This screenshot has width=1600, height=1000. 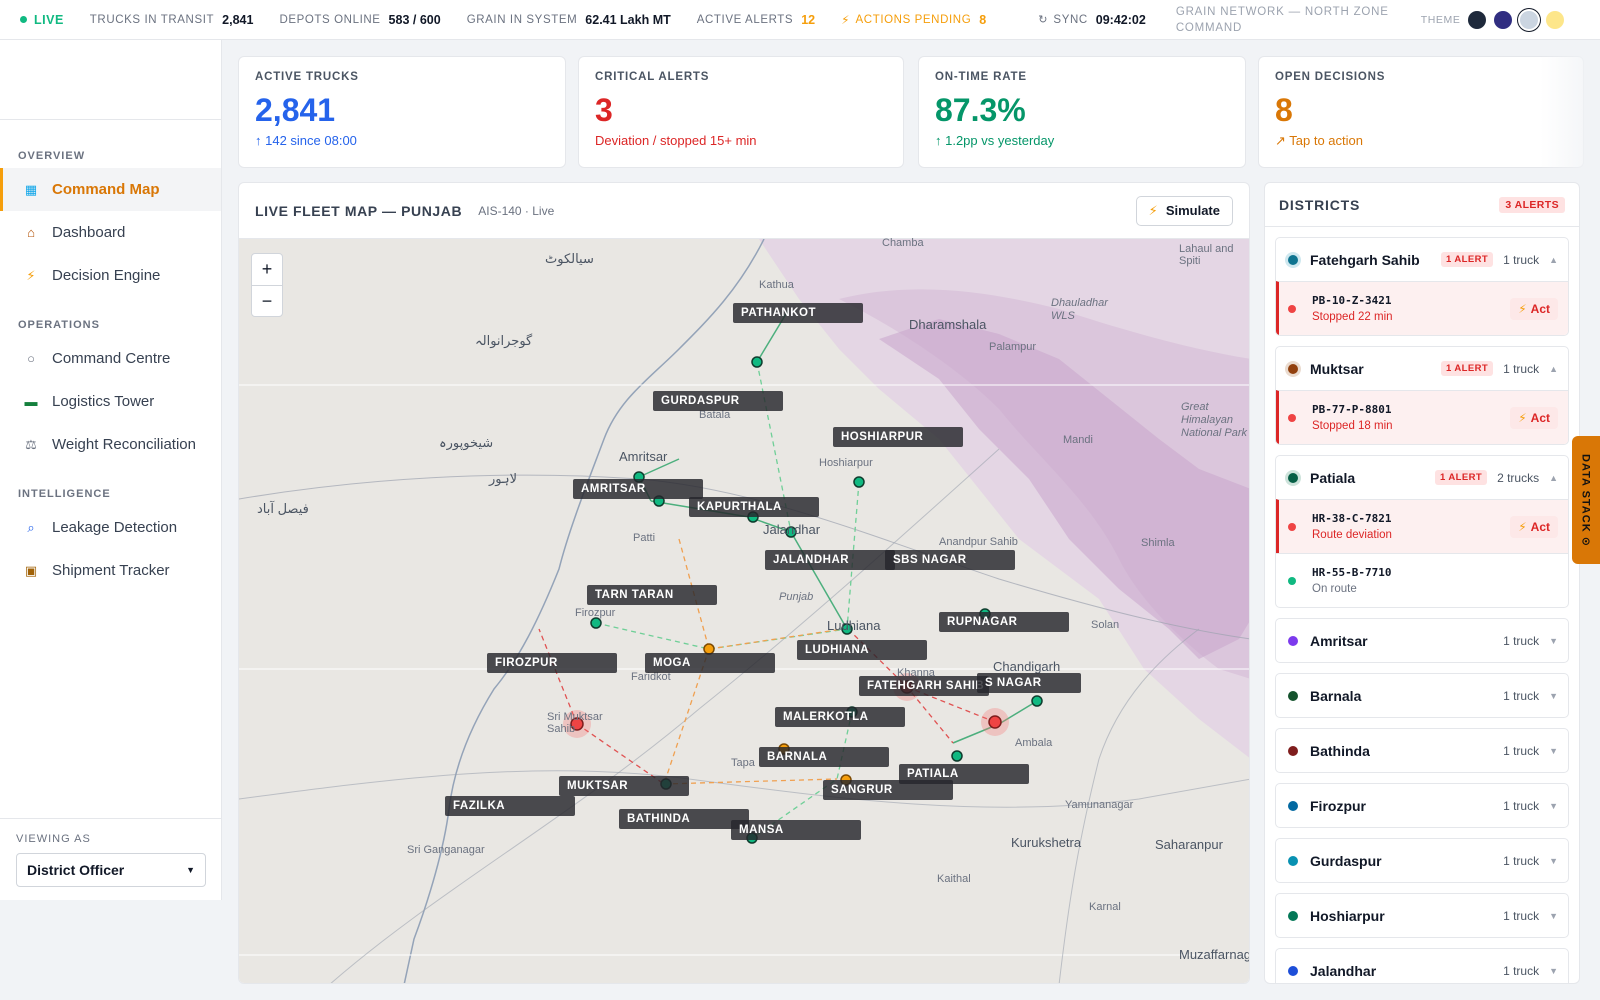 What do you see at coordinates (888, 790) in the screenshot?
I see `district-label: SANGRUR` at bounding box center [888, 790].